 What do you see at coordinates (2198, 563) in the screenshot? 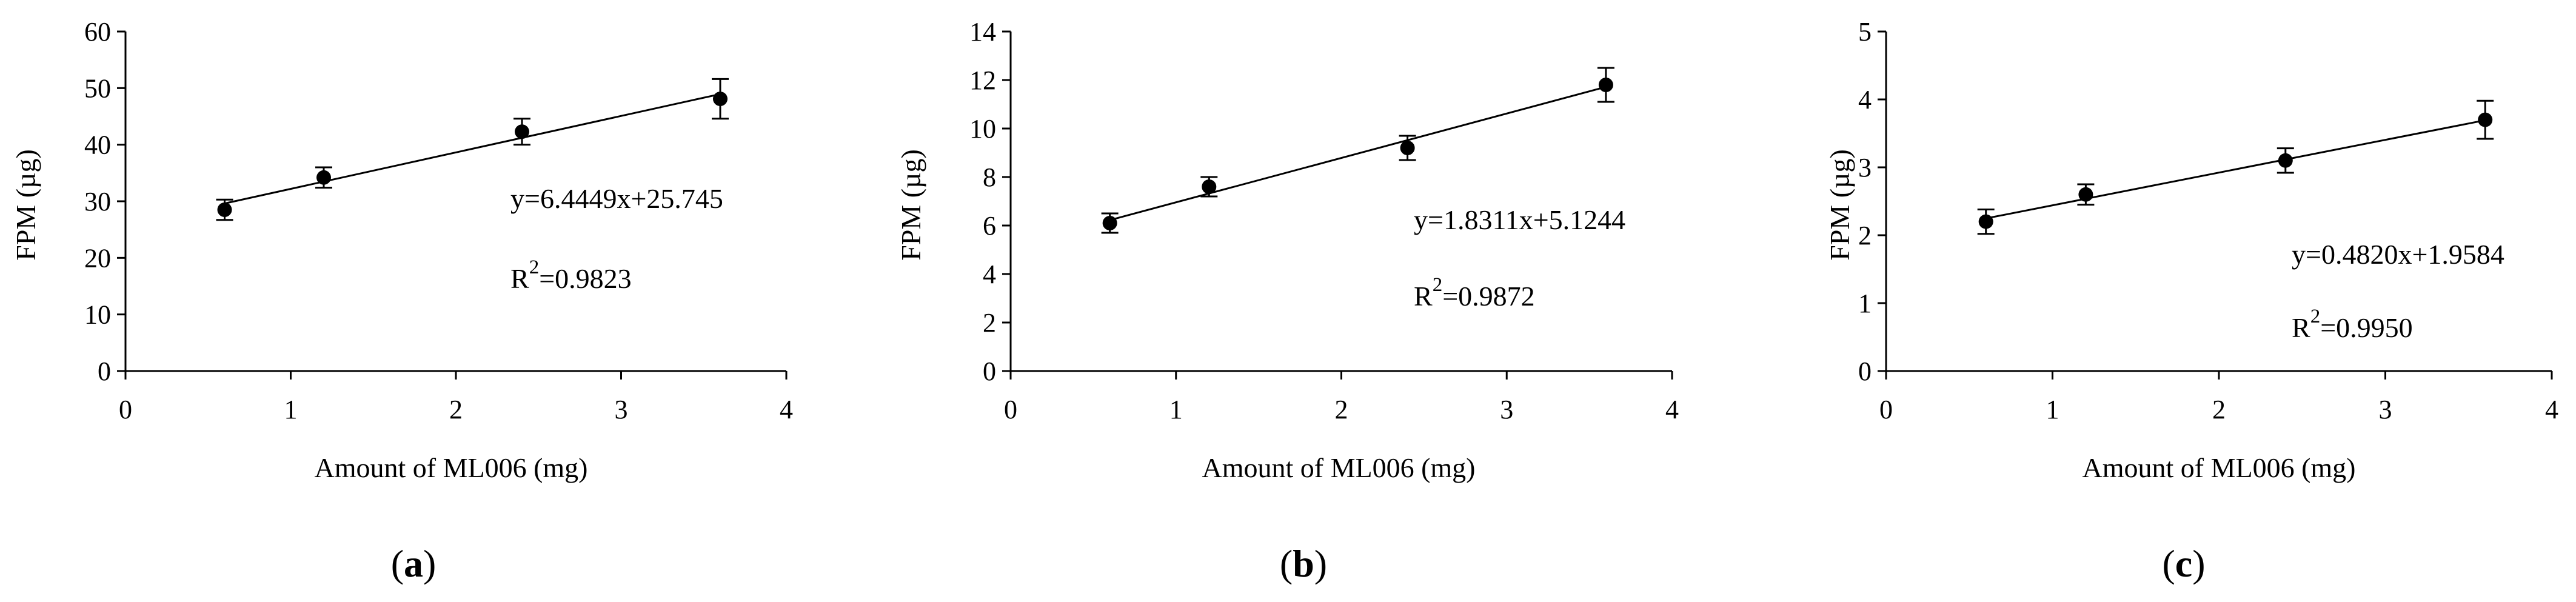
I see `chart-c-panel-label-close: )` at bounding box center [2198, 563].